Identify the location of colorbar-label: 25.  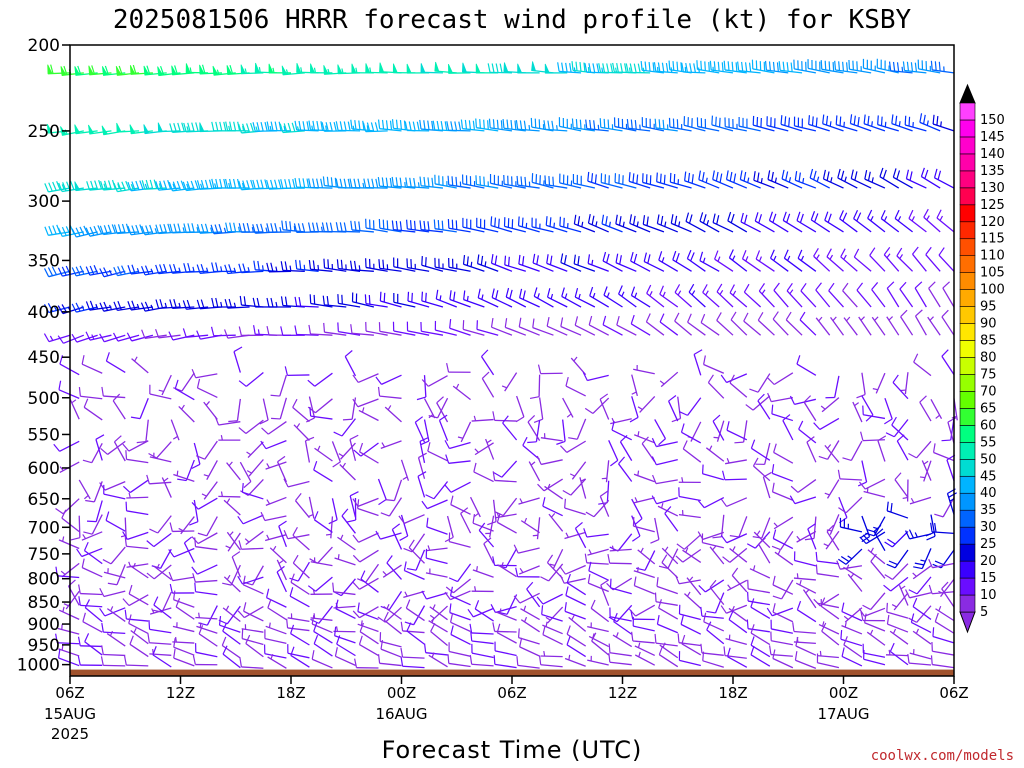
(988, 544).